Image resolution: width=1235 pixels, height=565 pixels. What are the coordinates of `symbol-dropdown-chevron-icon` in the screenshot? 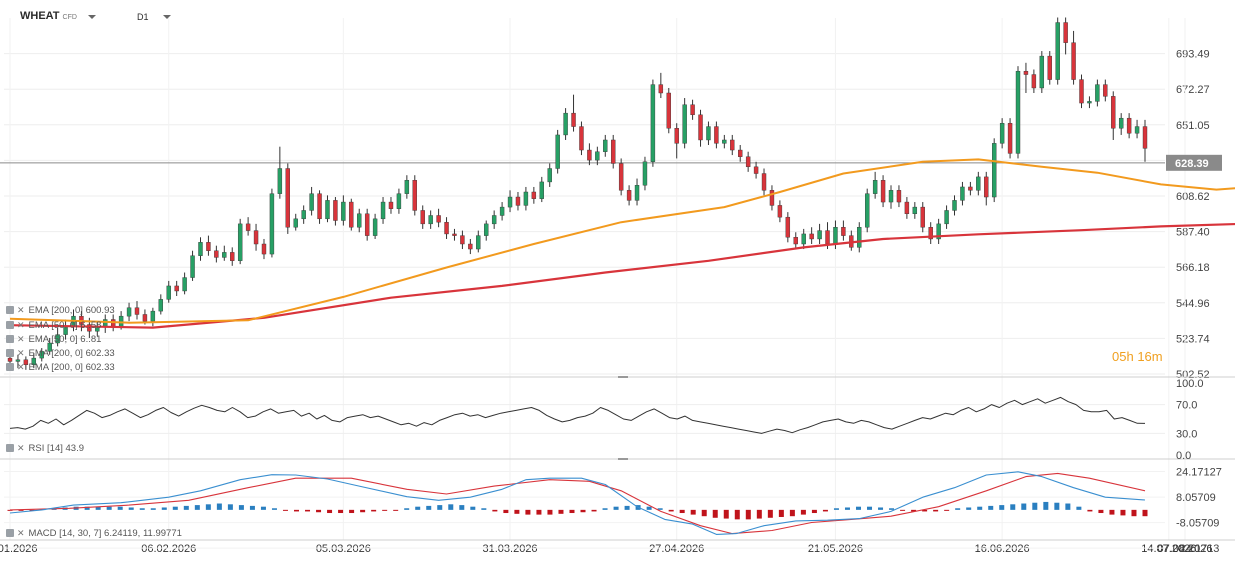 It's located at (92, 17).